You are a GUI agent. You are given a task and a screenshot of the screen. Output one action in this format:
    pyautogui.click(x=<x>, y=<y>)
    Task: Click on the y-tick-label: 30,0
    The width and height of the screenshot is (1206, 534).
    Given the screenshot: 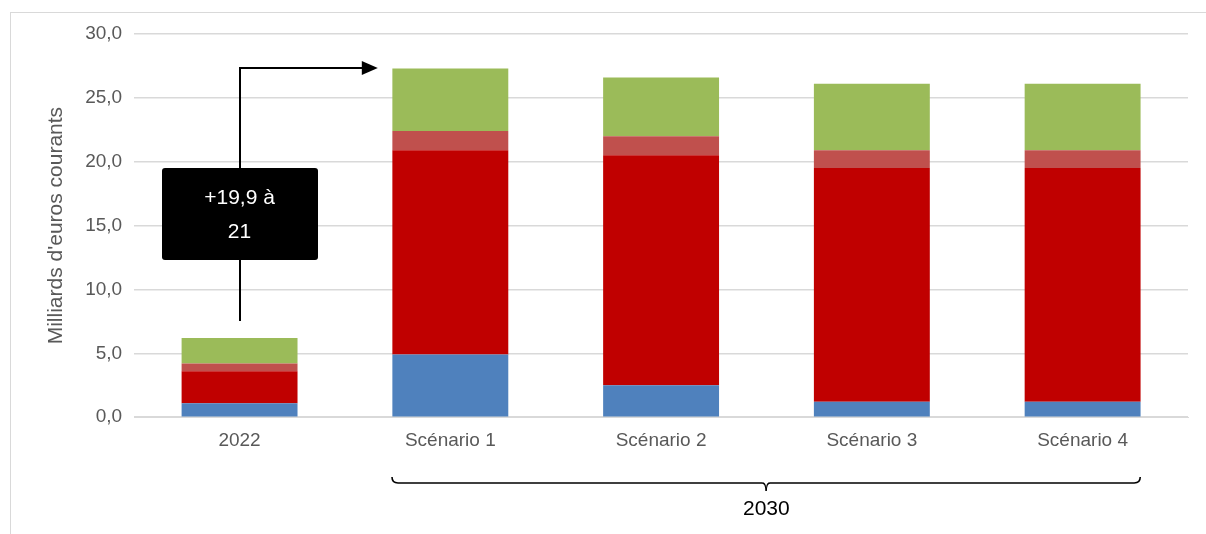 What is the action you would take?
    pyautogui.click(x=104, y=33)
    